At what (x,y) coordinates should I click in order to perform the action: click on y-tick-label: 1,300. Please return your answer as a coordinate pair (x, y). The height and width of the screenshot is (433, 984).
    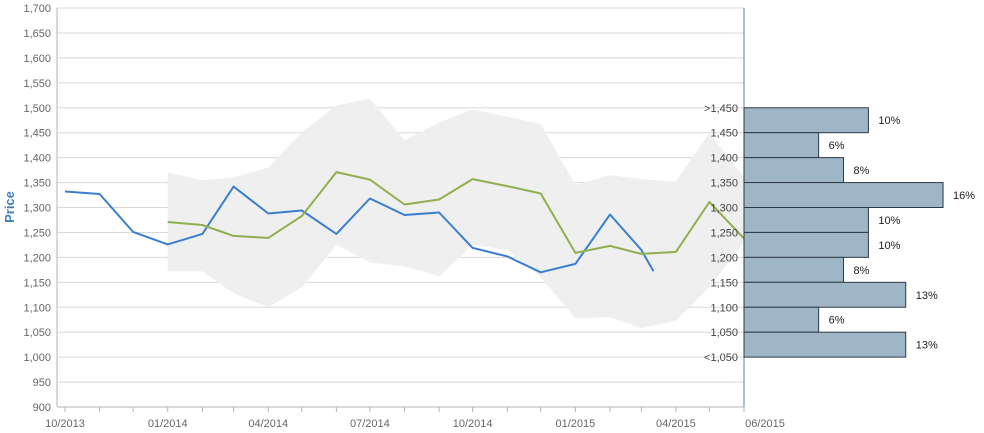
    Looking at the image, I should click on (37, 209).